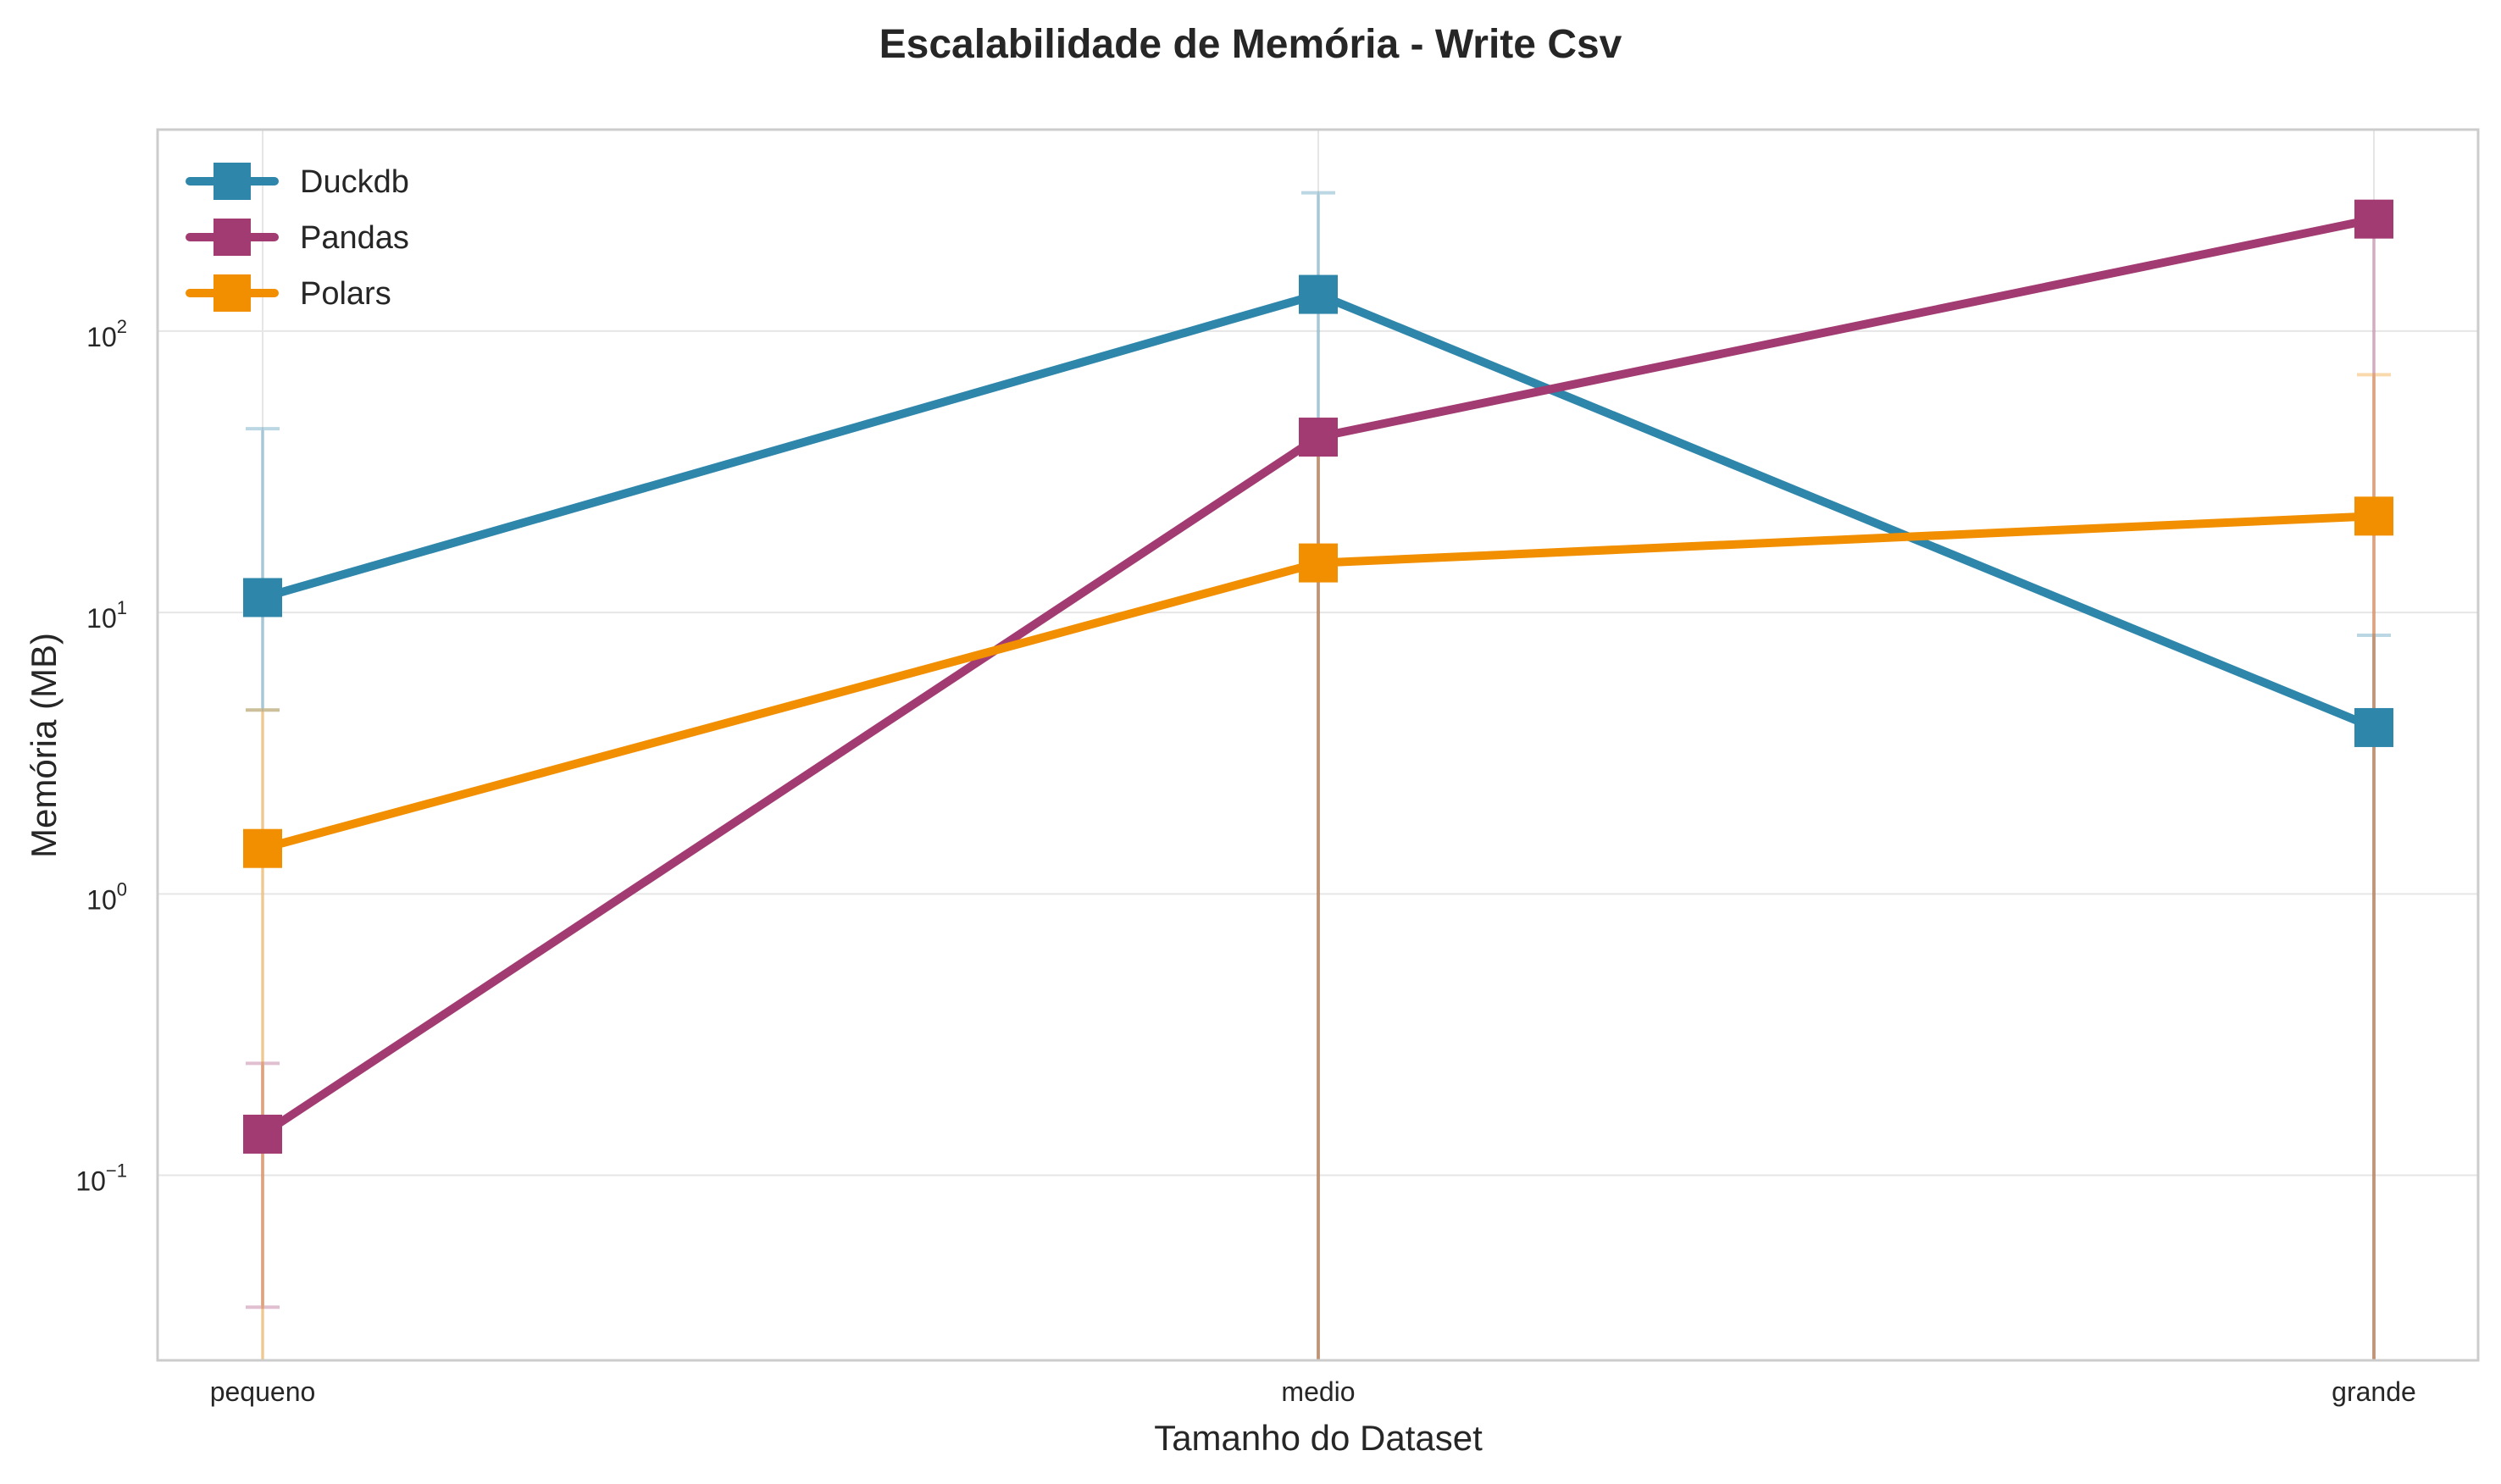 The width and height of the screenshot is (2501, 1484). I want to click on x-axis-label: Tamanho do Dataset, so click(1318, 1438).